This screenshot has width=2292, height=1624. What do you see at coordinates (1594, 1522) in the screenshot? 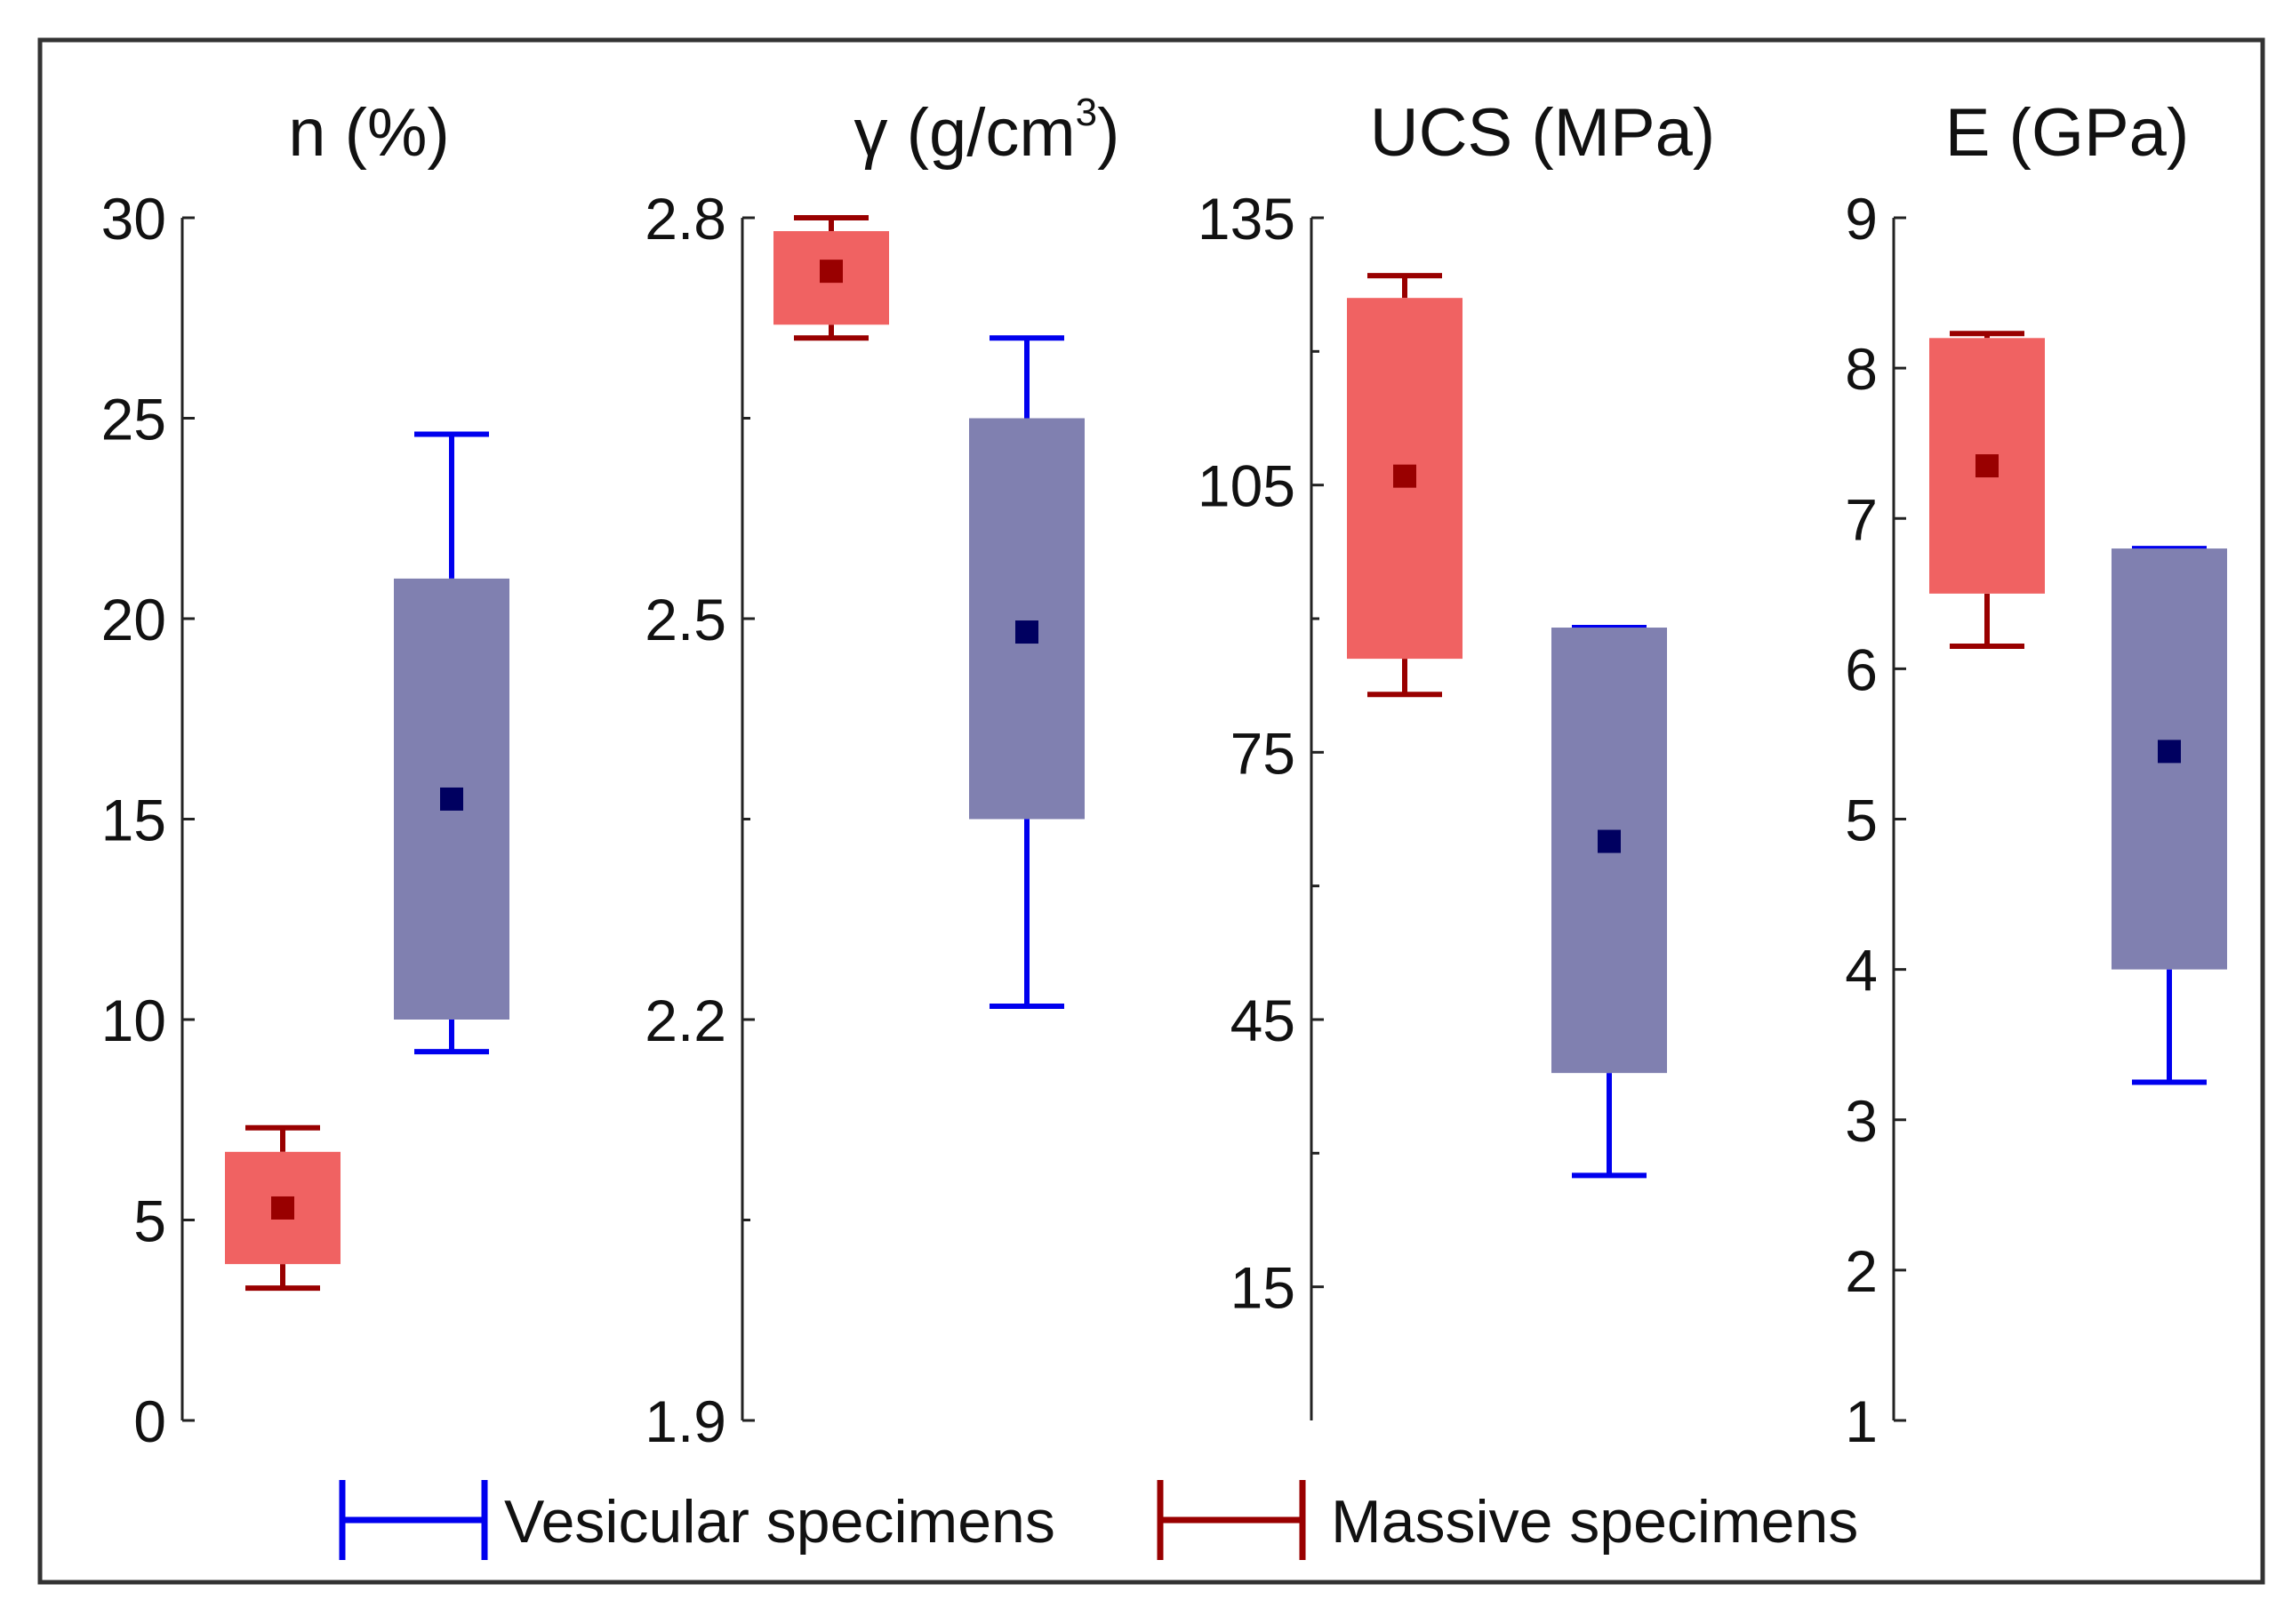
I see `legend-massive-label: Massive specimens` at bounding box center [1594, 1522].